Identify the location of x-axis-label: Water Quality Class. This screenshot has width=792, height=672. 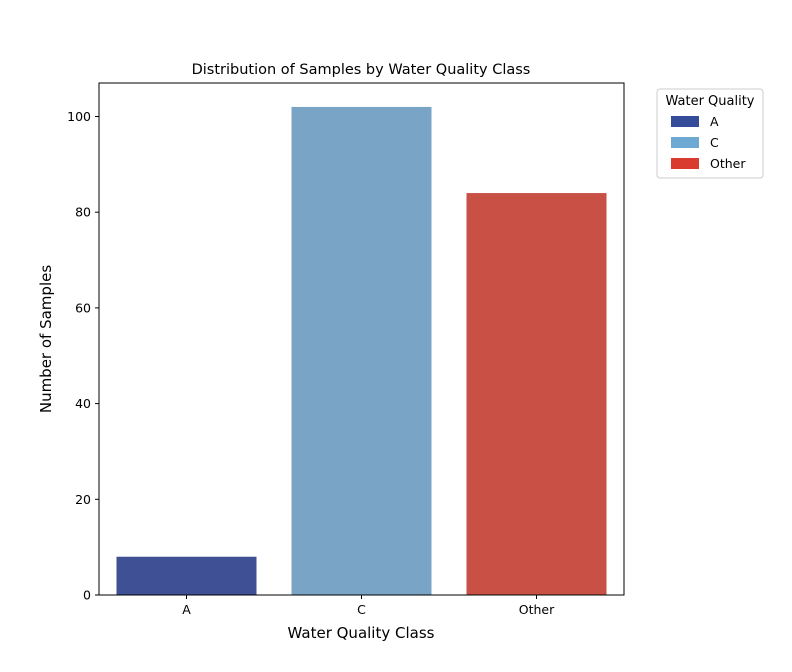
(361, 633).